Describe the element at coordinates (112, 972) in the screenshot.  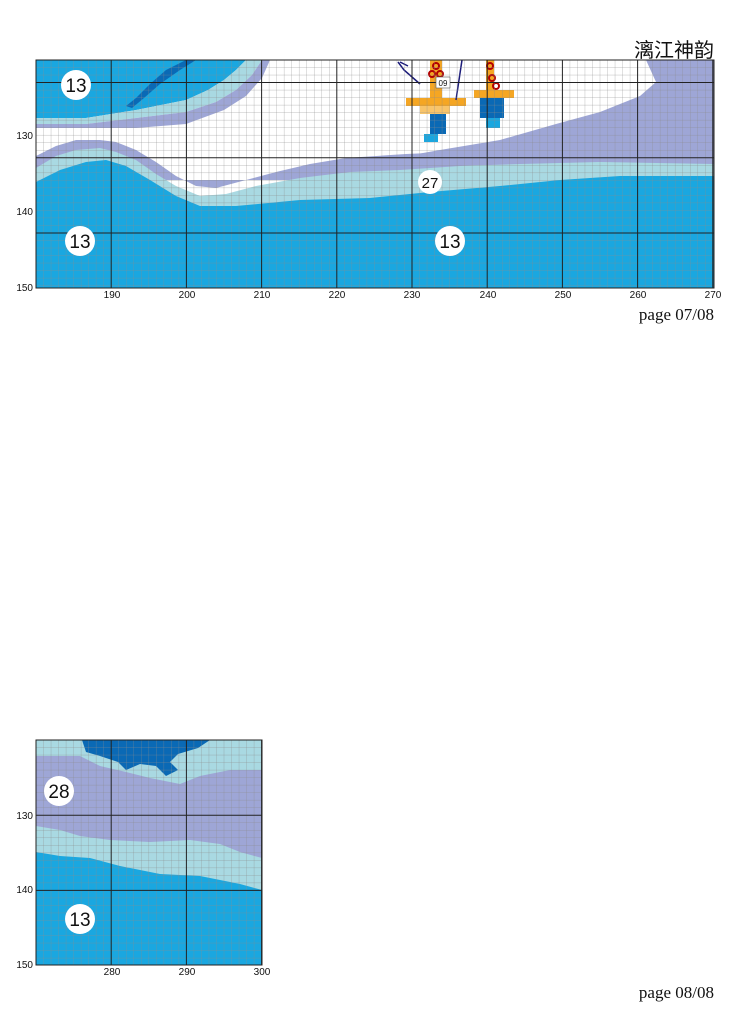
I see `x-tick-label: 280` at that location.